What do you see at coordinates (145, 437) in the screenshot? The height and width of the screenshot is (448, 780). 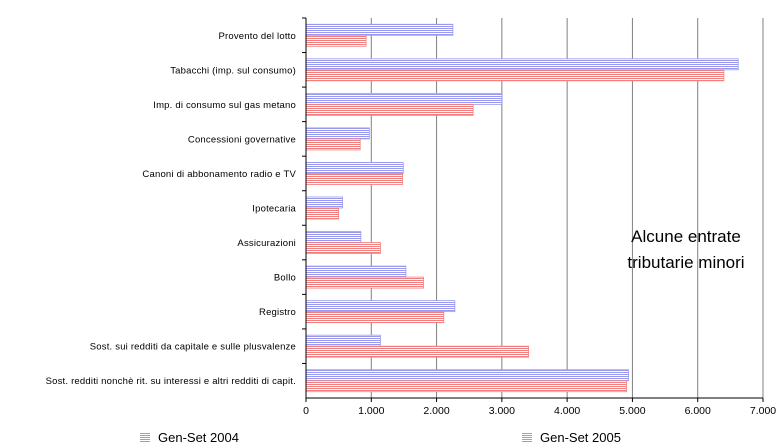 I see `legend-swatch-2004` at bounding box center [145, 437].